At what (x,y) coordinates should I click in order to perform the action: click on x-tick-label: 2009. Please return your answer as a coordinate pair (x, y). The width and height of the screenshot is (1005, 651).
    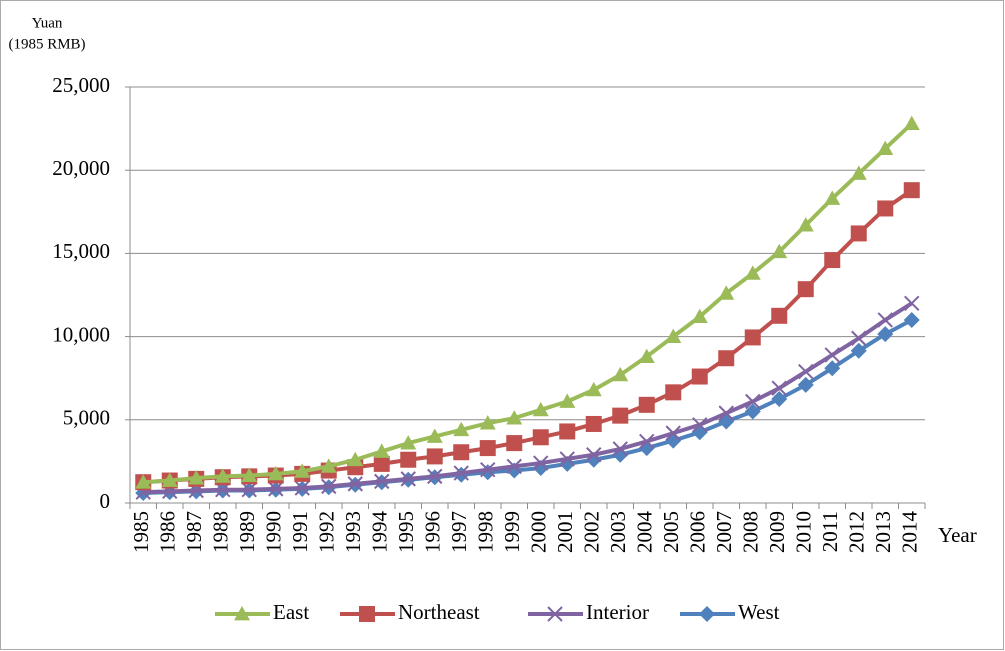
    Looking at the image, I should click on (777, 532).